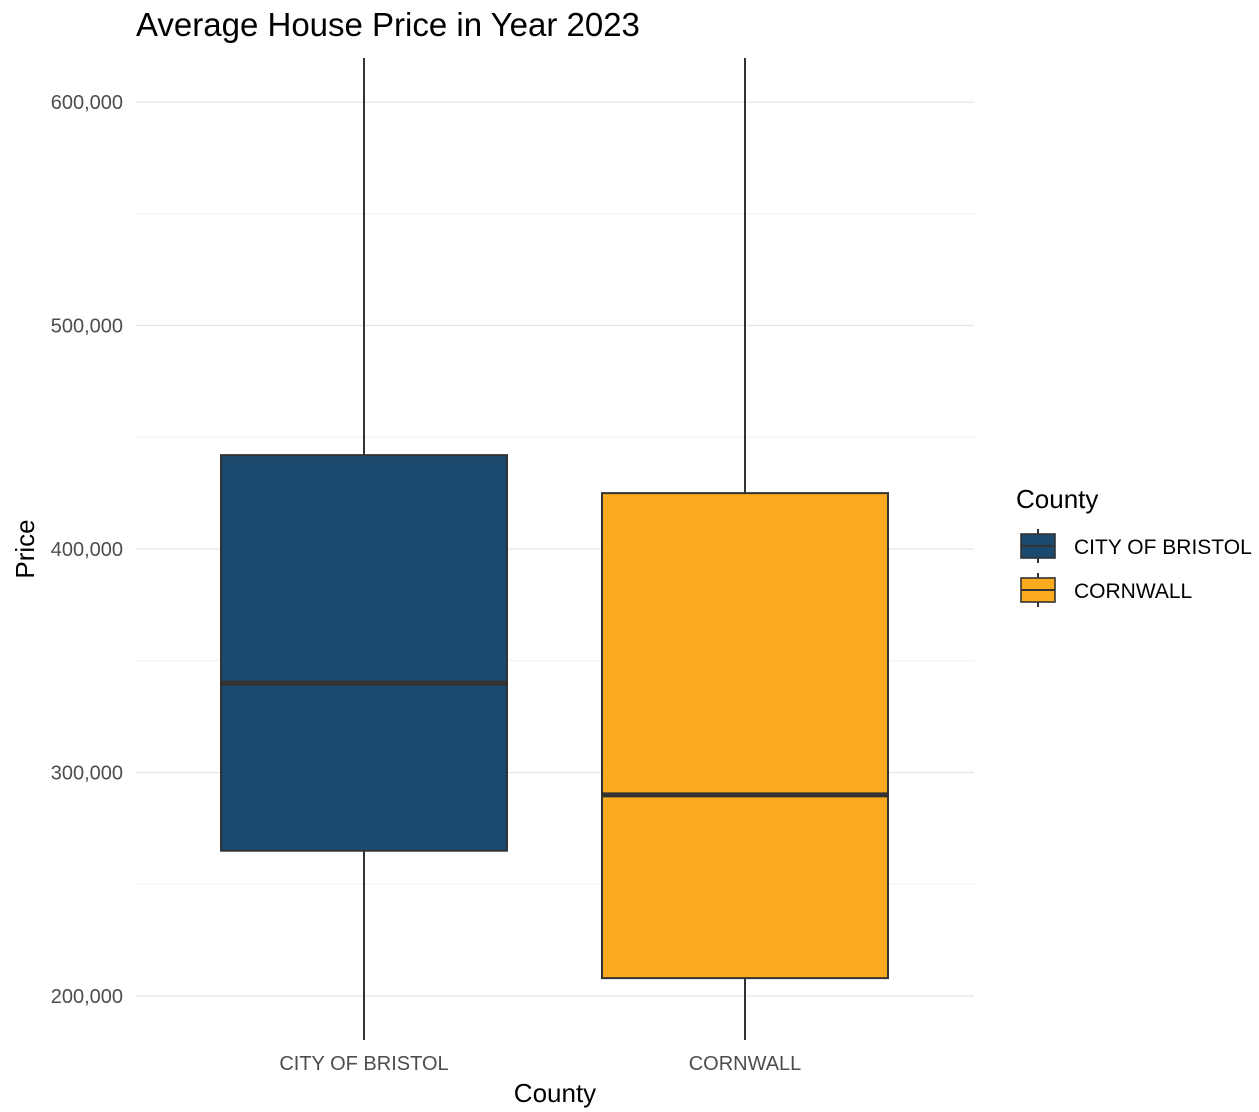 The width and height of the screenshot is (1259, 1112). Describe the element at coordinates (1136, 568) in the screenshot. I see `legend-items: CITY OF BRISTOL CORNWALL` at that location.